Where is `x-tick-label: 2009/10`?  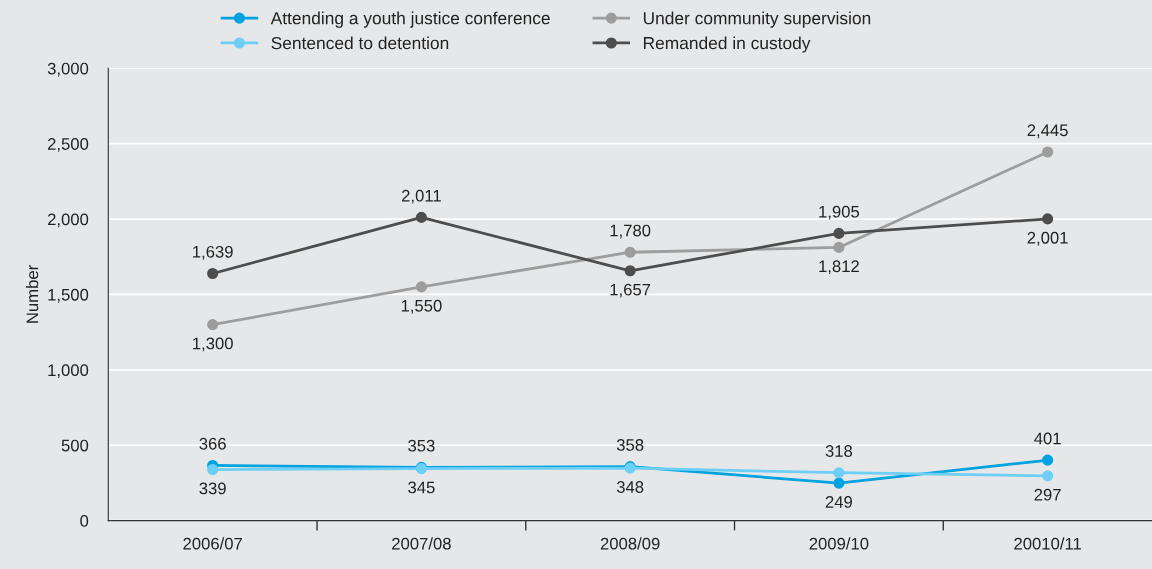
x-tick-label: 2009/10 is located at coordinates (839, 543).